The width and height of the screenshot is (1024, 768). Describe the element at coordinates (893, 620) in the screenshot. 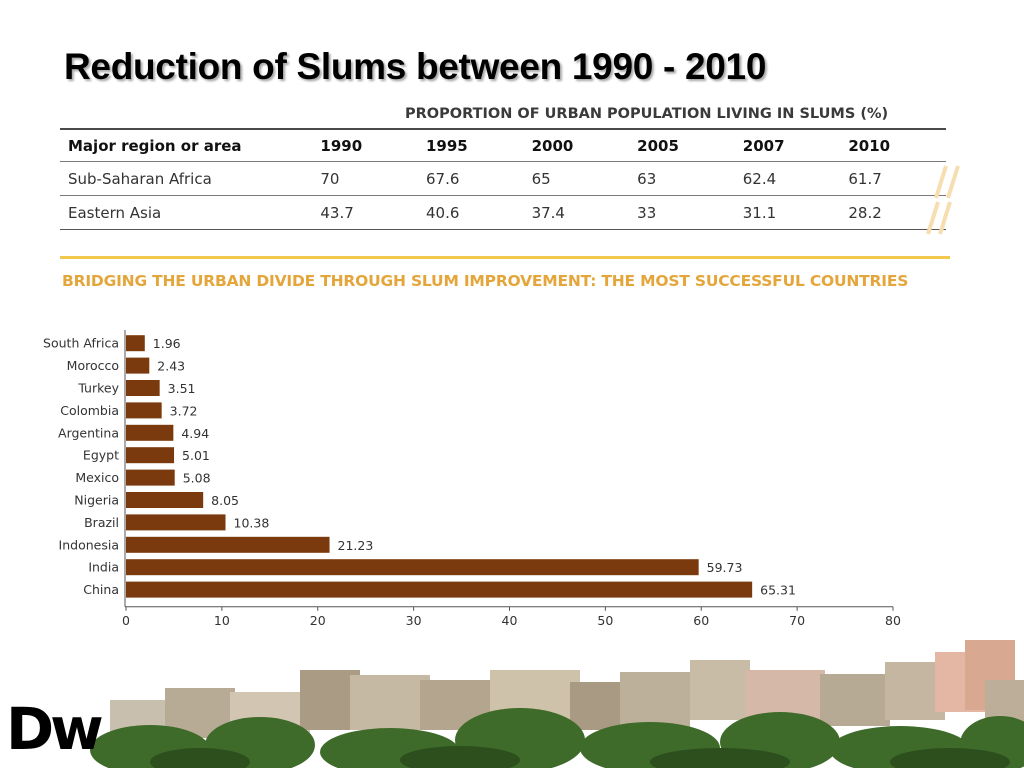

I see `x-tick-label: 80` at that location.